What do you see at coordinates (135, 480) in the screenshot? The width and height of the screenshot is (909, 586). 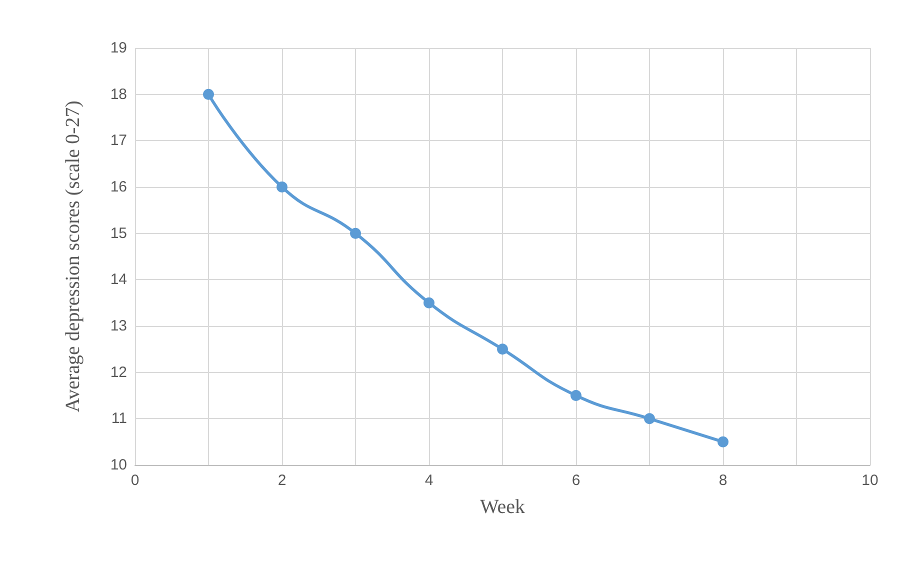 I see `x-tick-label: 0` at bounding box center [135, 480].